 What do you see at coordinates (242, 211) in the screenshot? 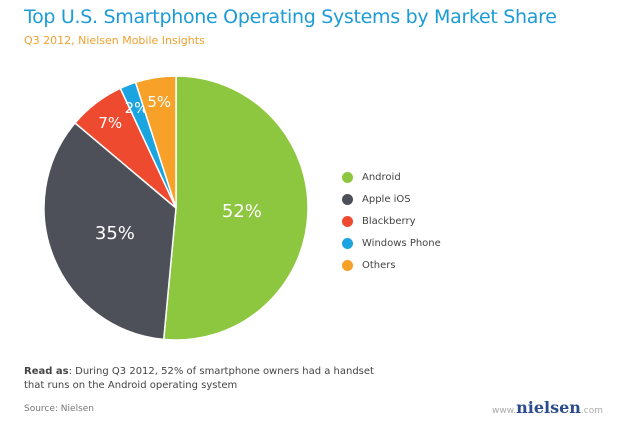
I see `data-label: 52%` at bounding box center [242, 211].